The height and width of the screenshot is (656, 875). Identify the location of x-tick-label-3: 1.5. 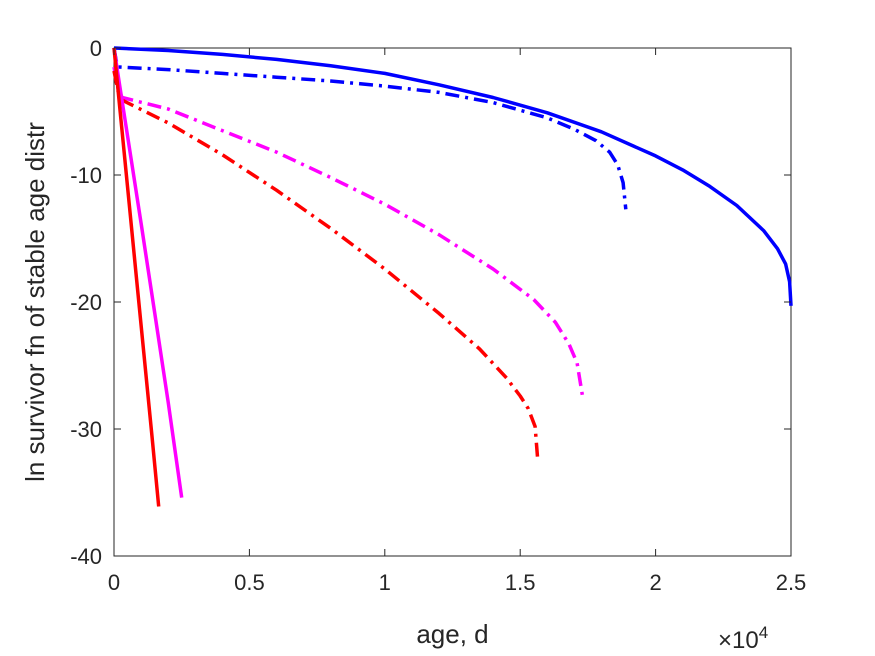
(520, 582).